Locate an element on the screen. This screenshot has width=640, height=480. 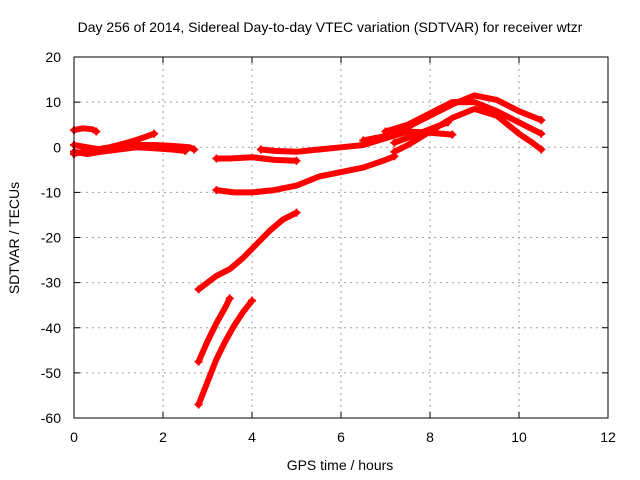
y-tick-label: 0 is located at coordinates (57, 147).